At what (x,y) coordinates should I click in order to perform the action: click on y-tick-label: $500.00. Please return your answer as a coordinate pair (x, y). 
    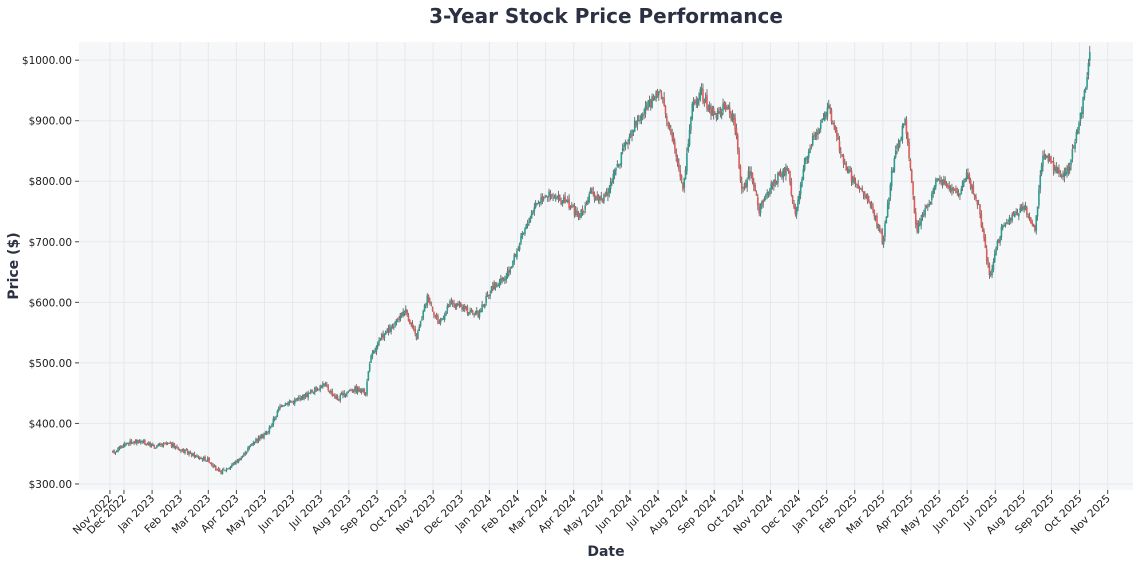
    Looking at the image, I should click on (50, 364).